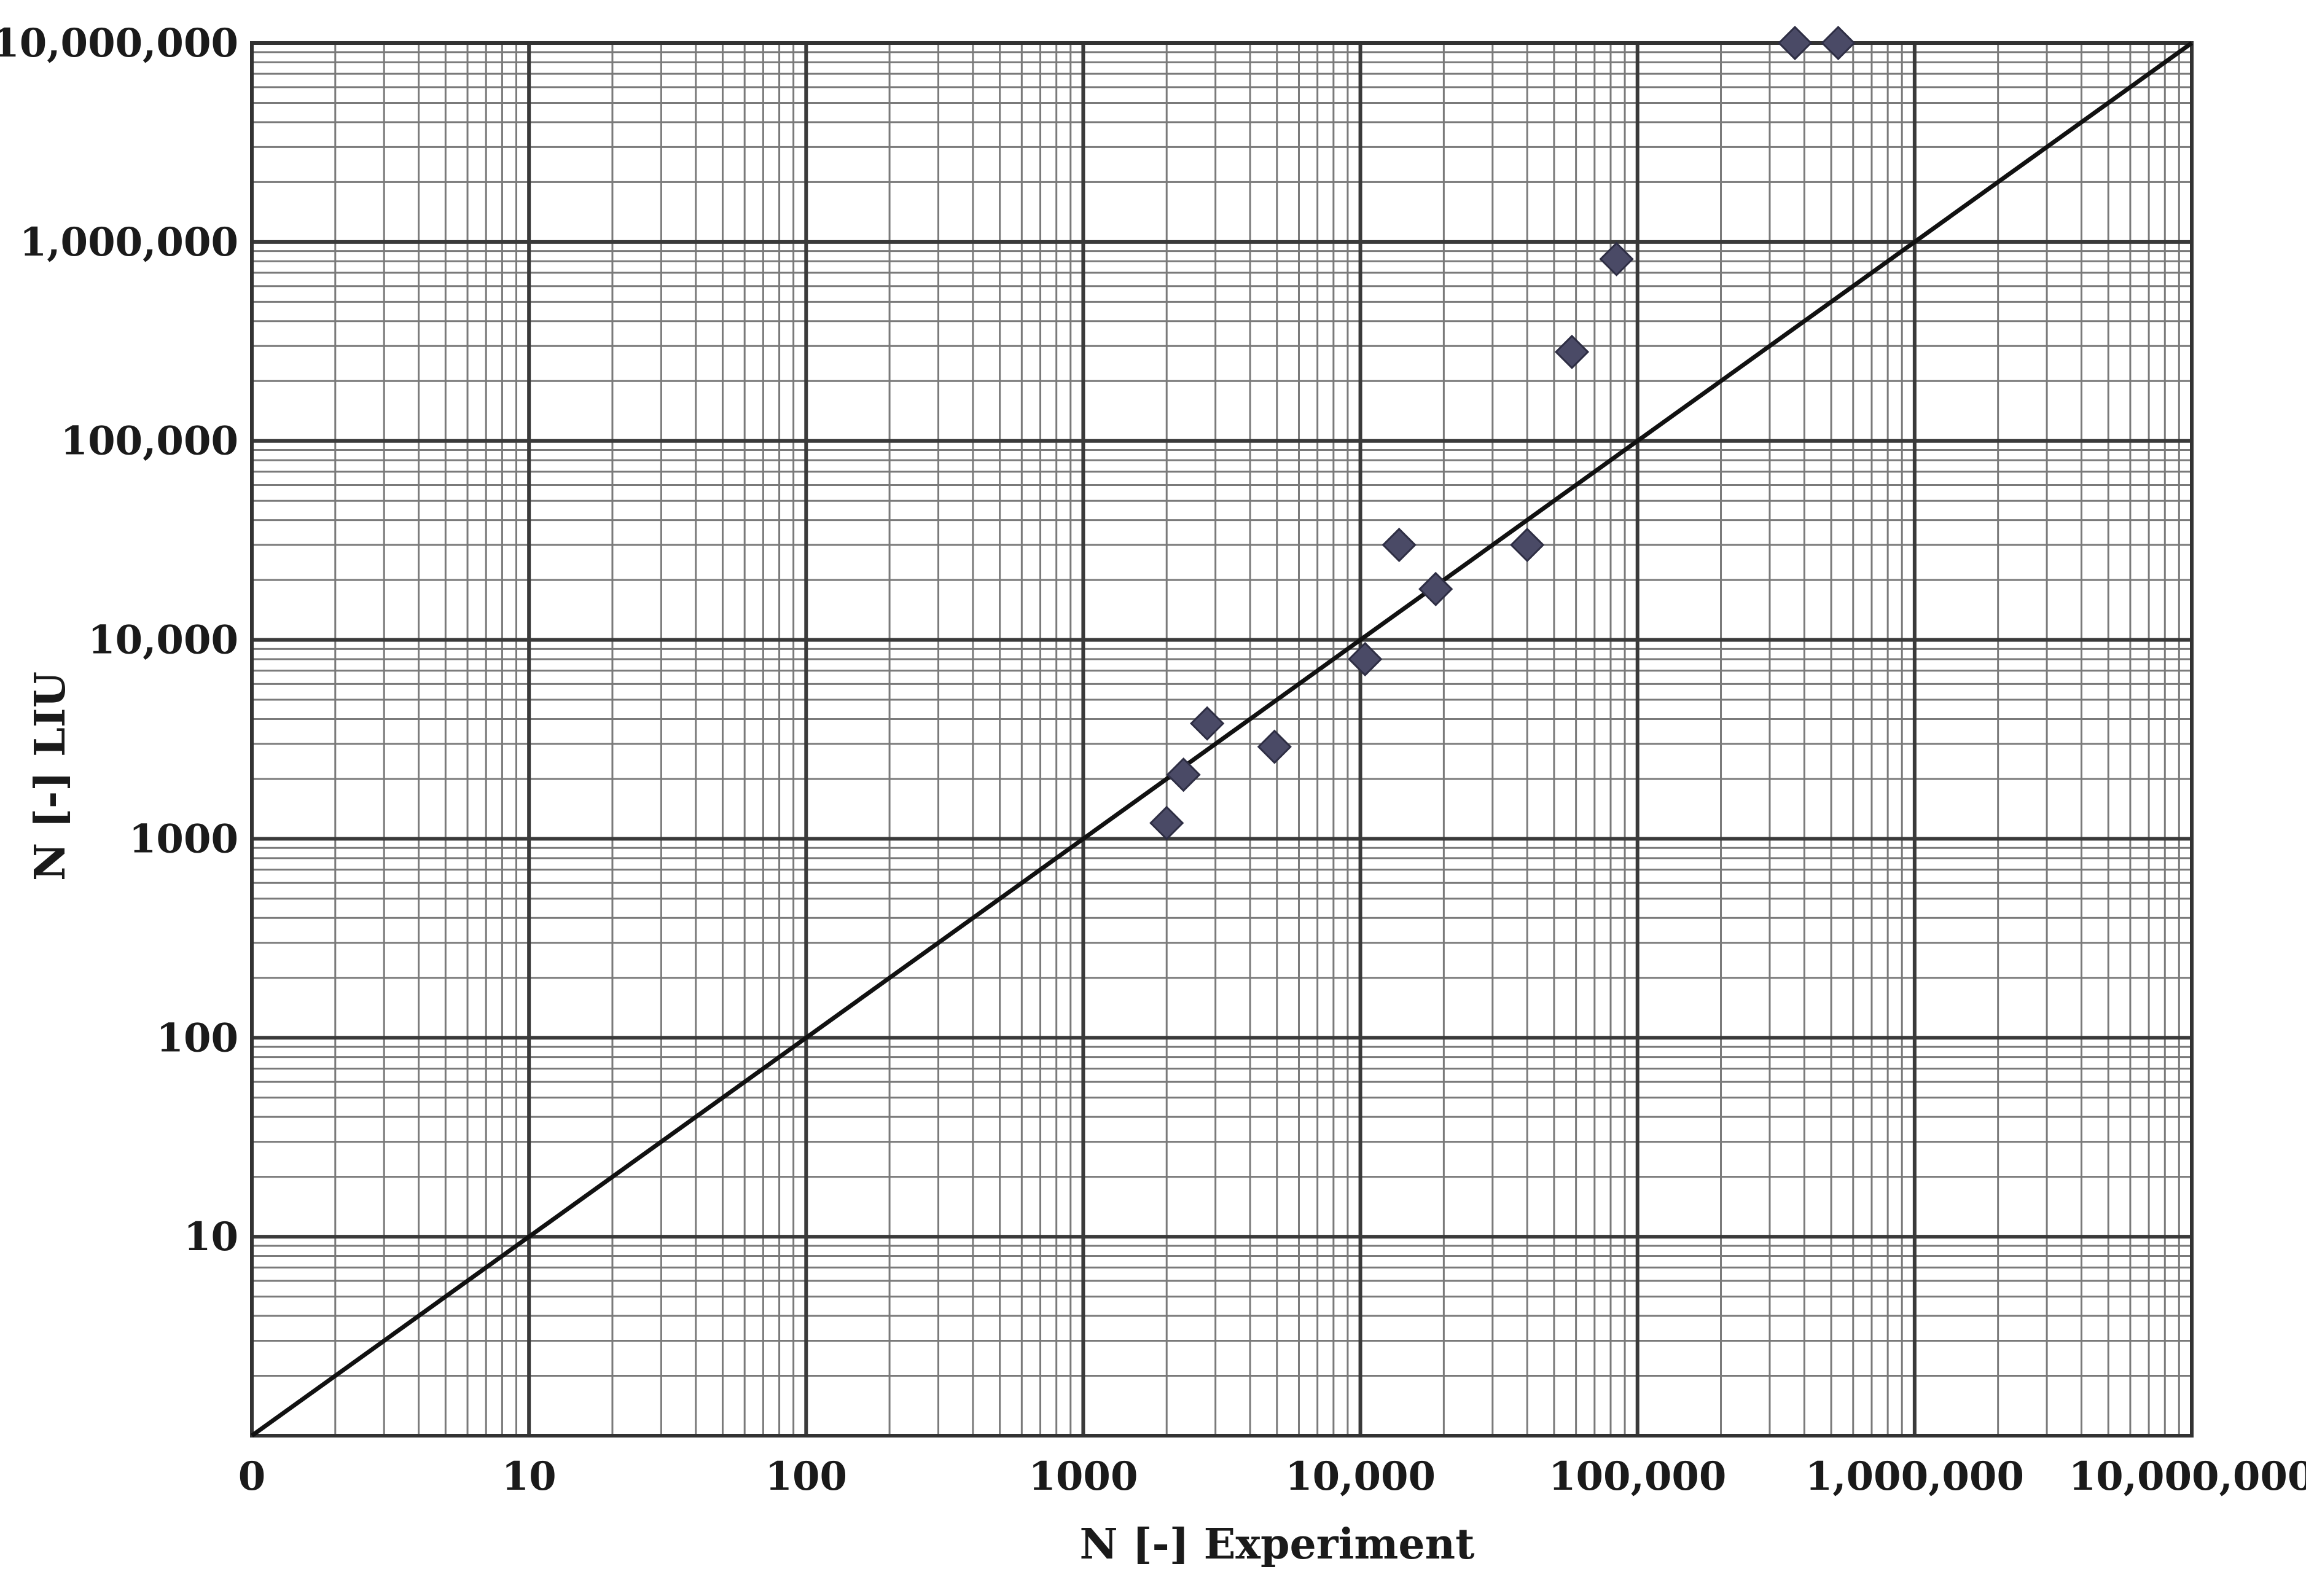 Image resolution: width=2306 pixels, height=1596 pixels. I want to click on y-tick-label: 100,000, so click(149, 441).